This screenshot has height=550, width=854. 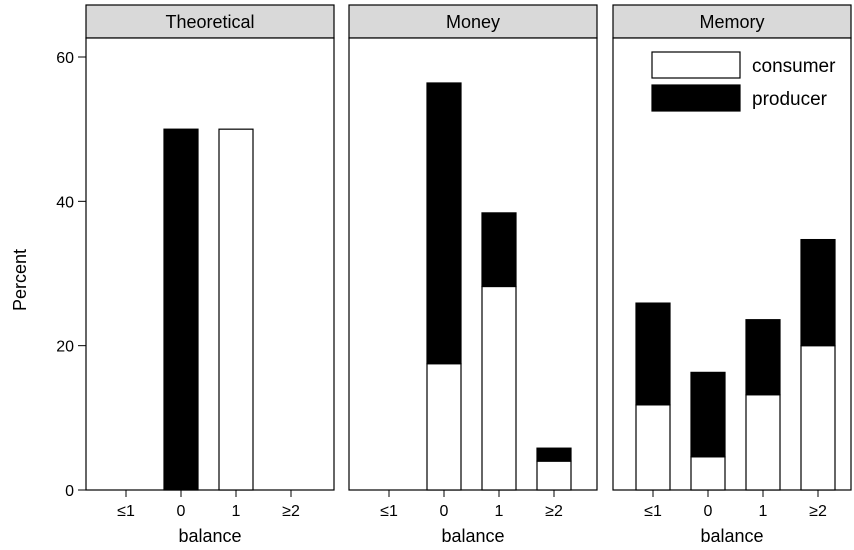 What do you see at coordinates (65, 202) in the screenshot?
I see `y-tick-label: 40` at bounding box center [65, 202].